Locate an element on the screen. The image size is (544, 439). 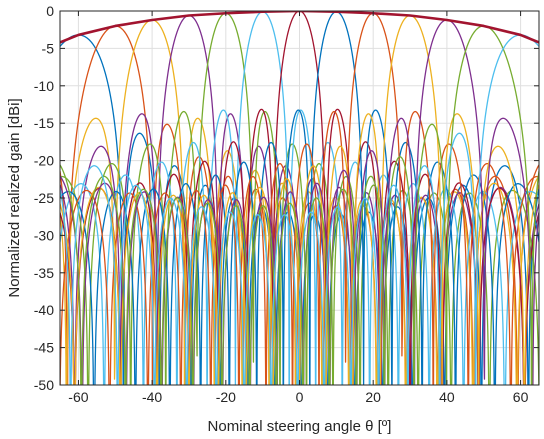
y-tick-label: -45 is located at coordinates (44, 348).